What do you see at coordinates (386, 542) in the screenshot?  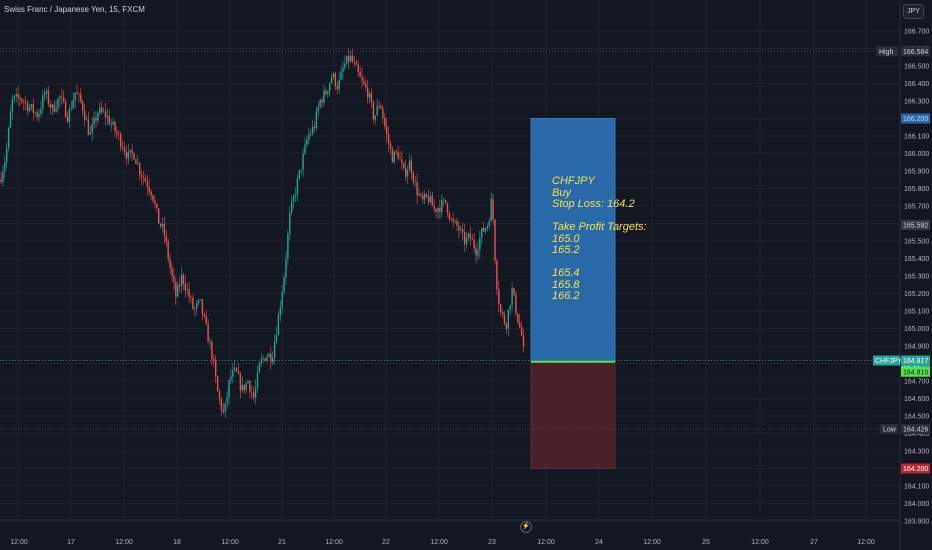 I see `x-tick-label: 22` at bounding box center [386, 542].